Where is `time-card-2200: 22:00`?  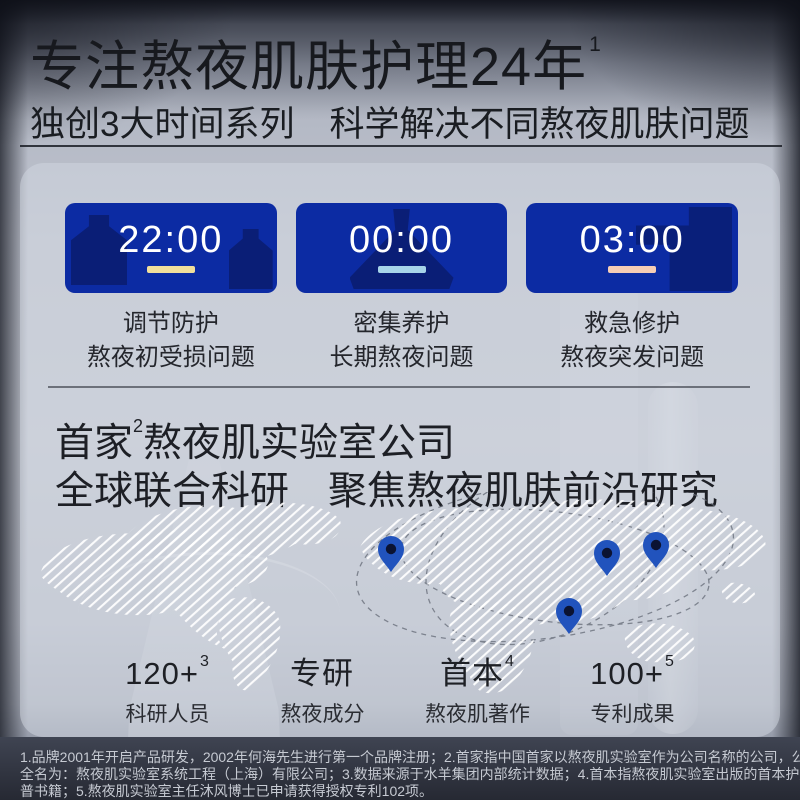 time-card-2200: 22:00 is located at coordinates (171, 248).